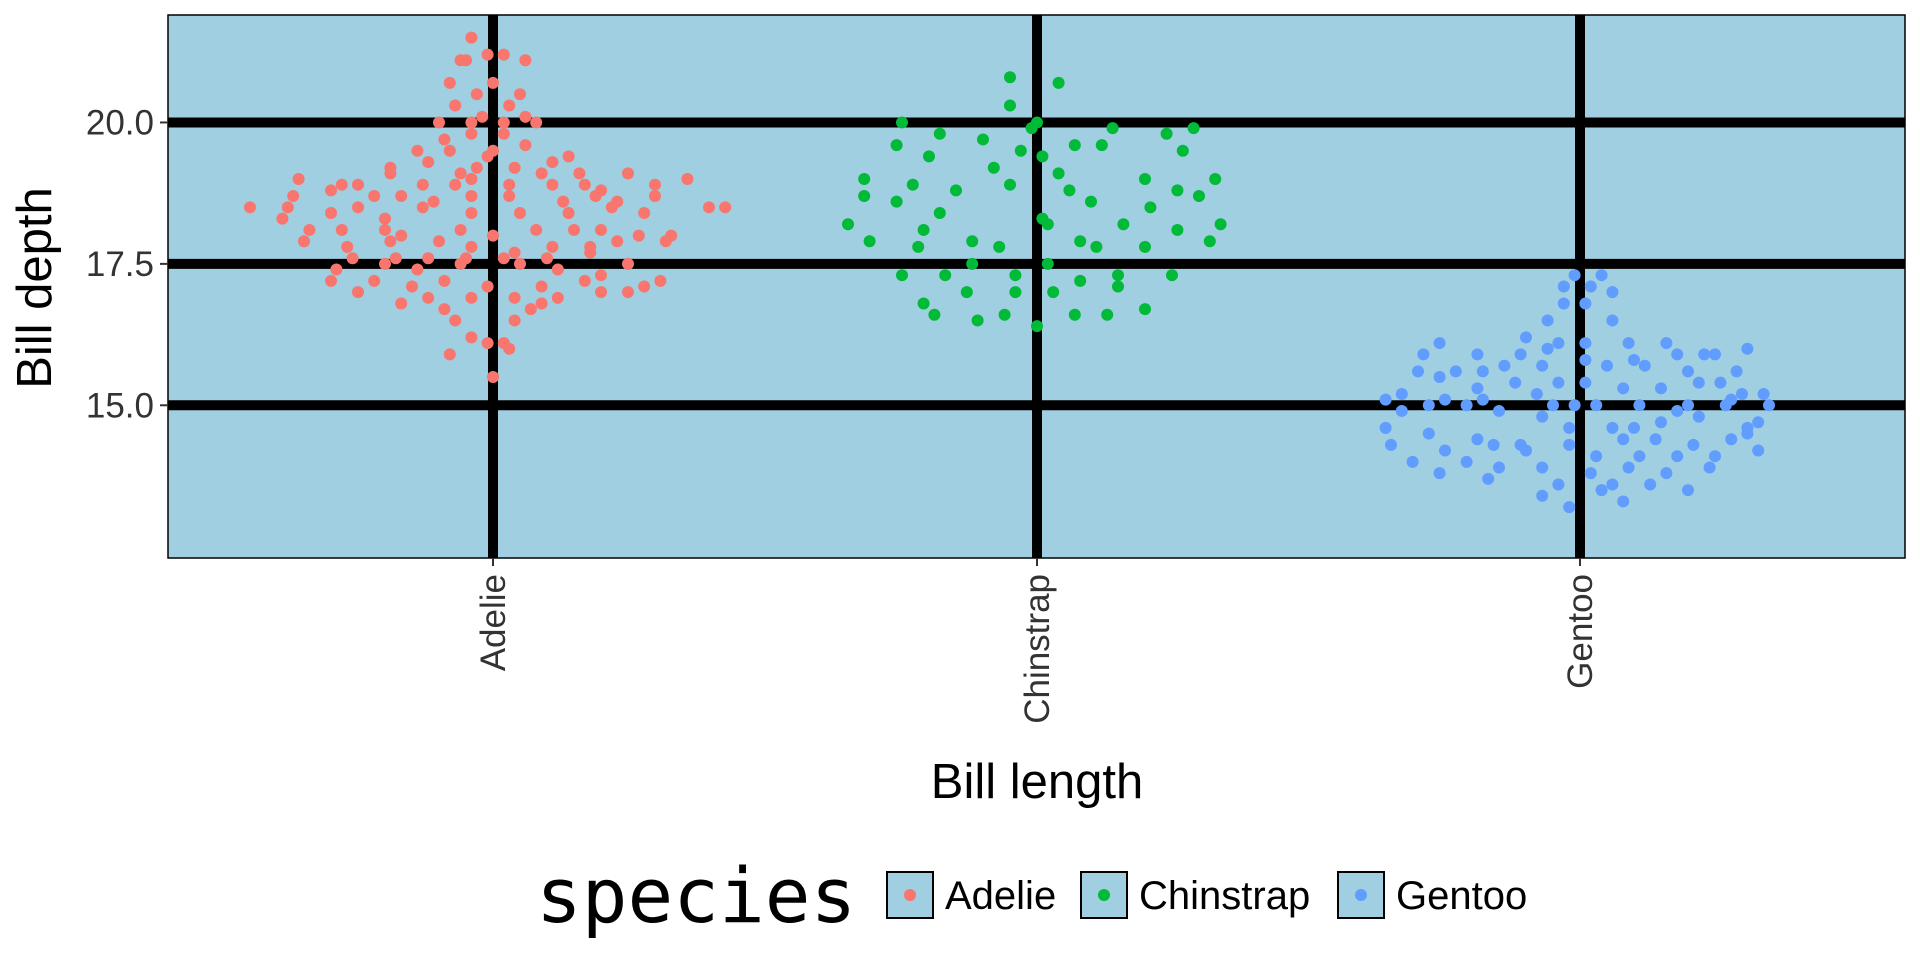 This screenshot has width=1920, height=960. I want to click on x-axis-title: Bill length, so click(1037, 782).